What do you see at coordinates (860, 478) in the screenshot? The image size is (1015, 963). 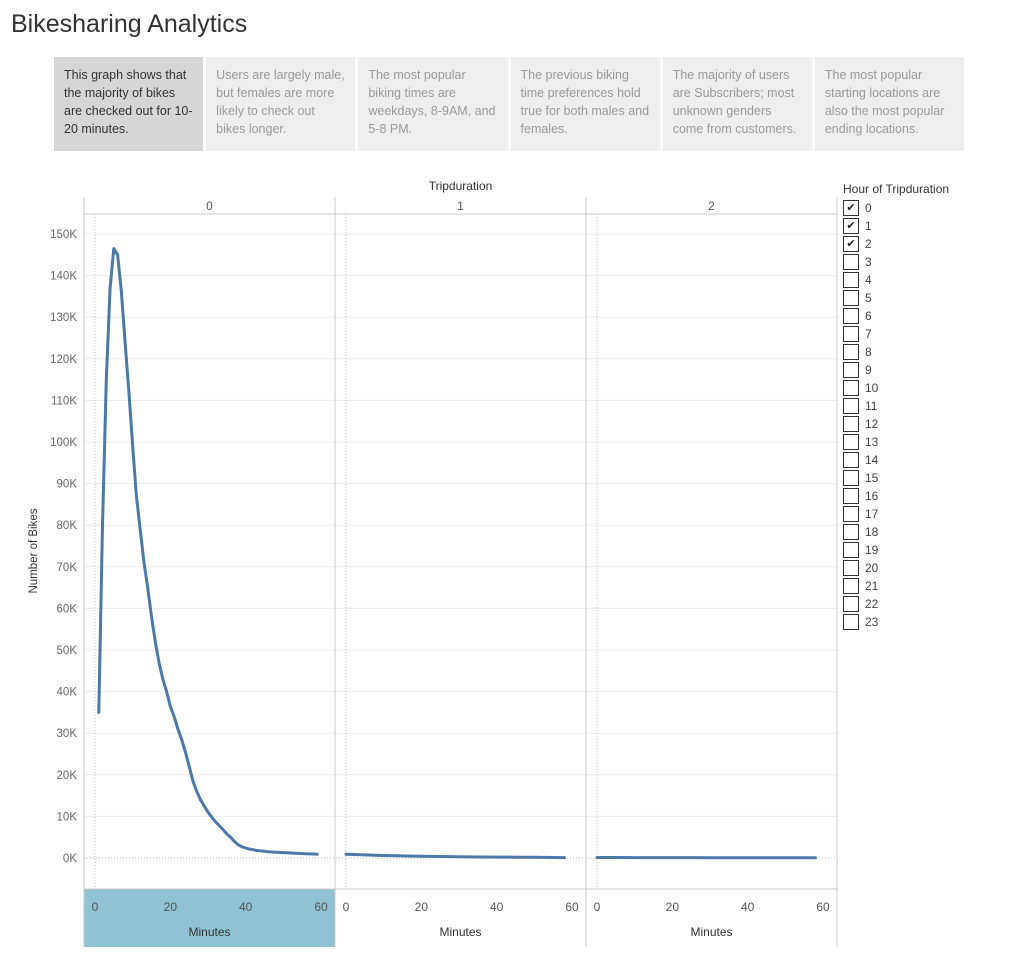 I see `hour-filter-item-15: 15` at bounding box center [860, 478].